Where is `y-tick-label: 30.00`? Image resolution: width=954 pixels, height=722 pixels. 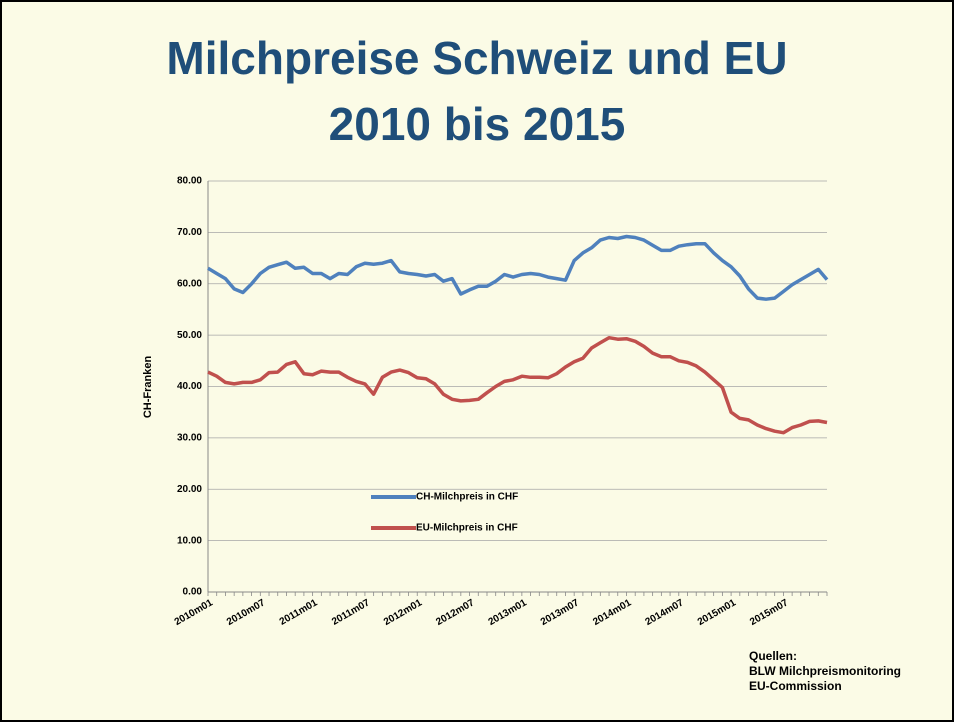 y-tick-label: 30.00 is located at coordinates (189, 438).